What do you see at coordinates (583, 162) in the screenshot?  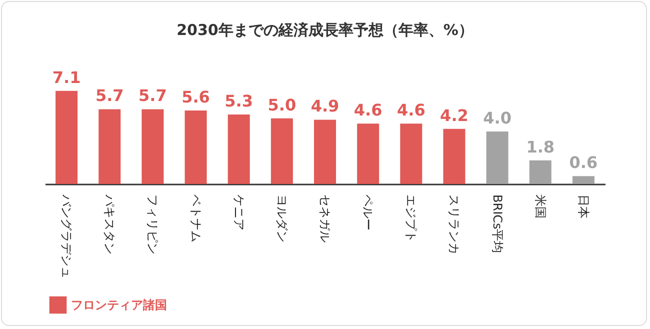 I see `data-label: 0.6` at bounding box center [583, 162].